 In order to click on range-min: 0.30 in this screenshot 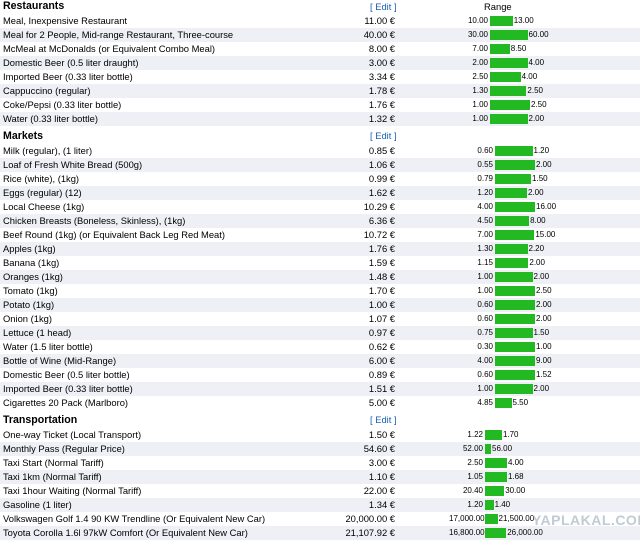, I will do `click(485, 346)`.